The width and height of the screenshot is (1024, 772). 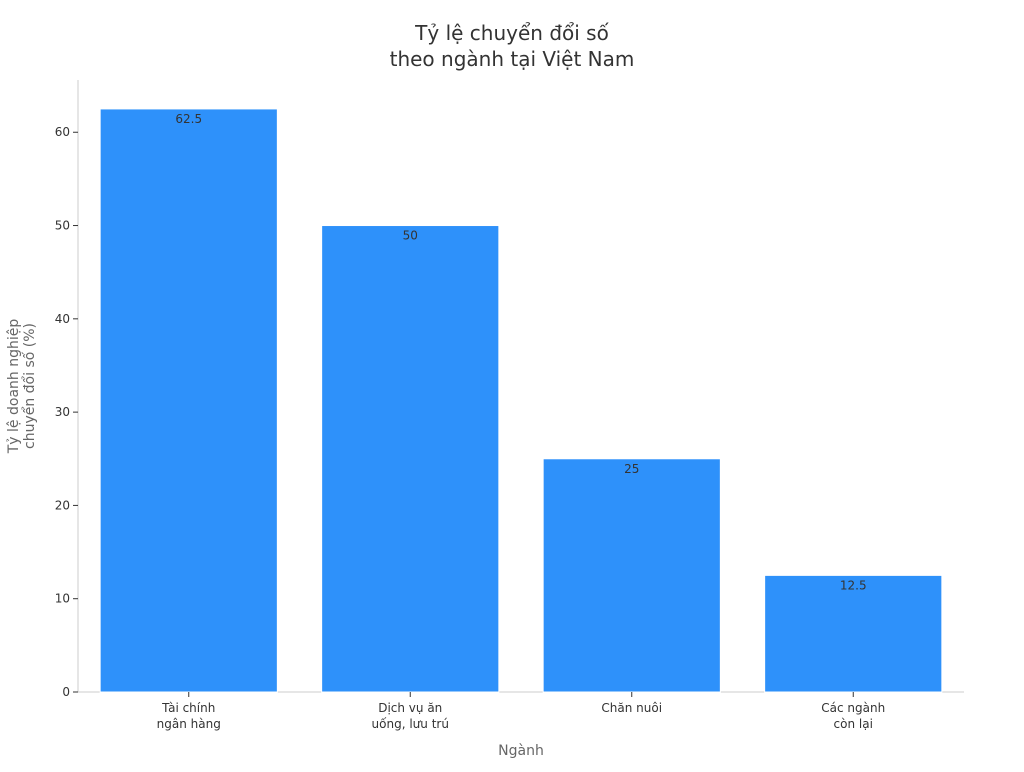 What do you see at coordinates (853, 708) in the screenshot?
I see `x-tick-label: Các ngành` at bounding box center [853, 708].